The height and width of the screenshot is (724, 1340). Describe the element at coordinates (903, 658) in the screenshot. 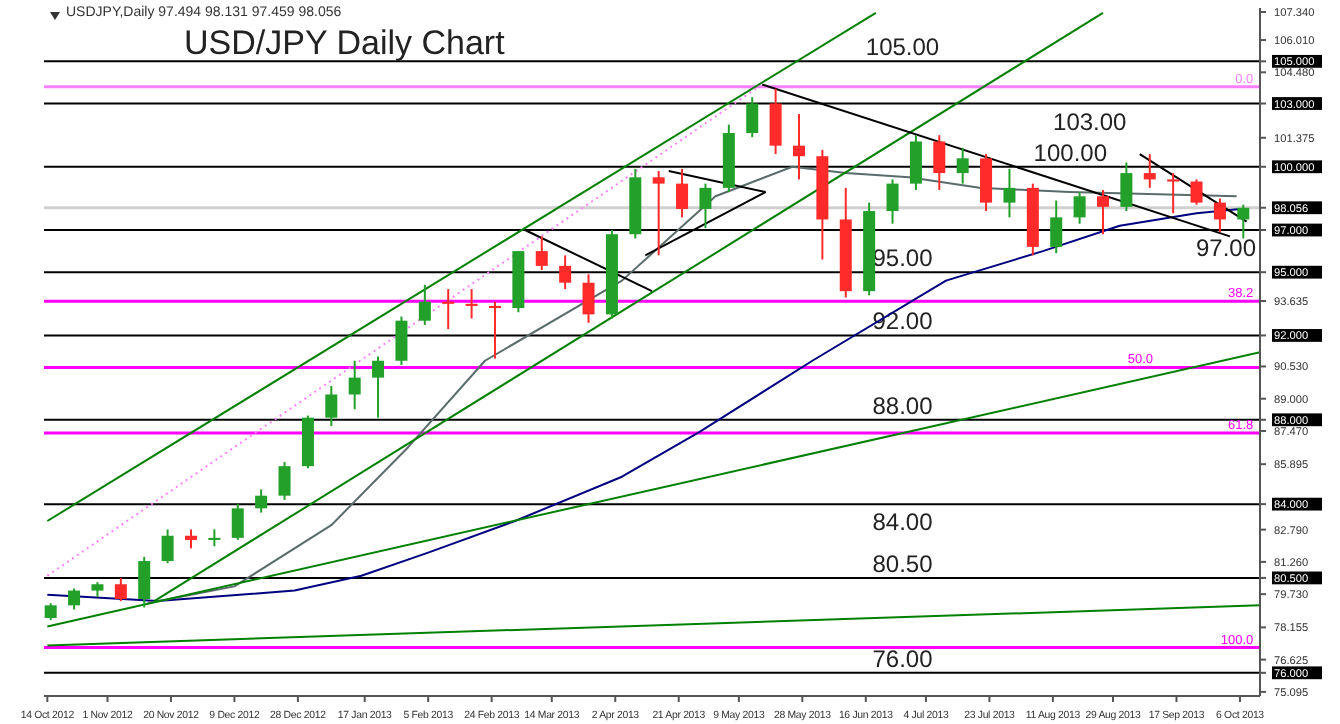

I see `ref-line-label: 76.00` at that location.